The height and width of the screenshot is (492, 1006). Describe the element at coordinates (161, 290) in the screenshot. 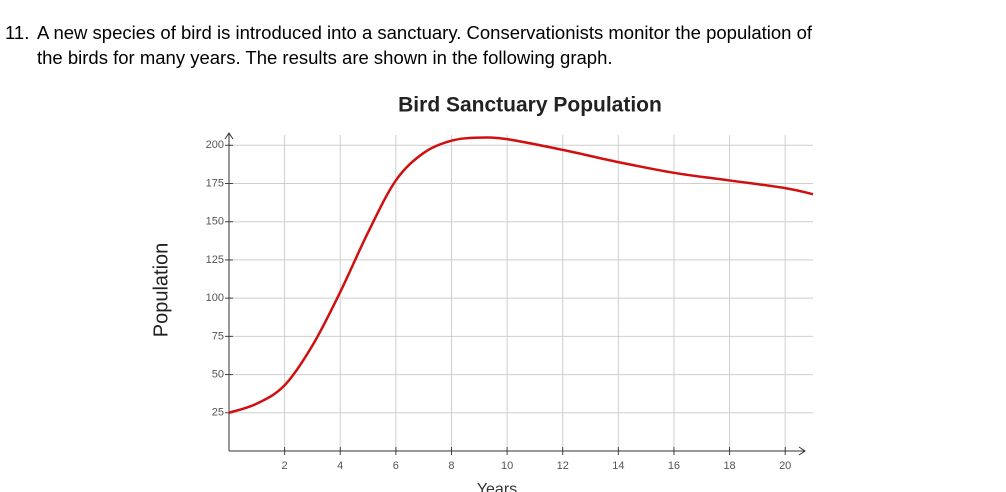

I see `y-axis-label: Population` at that location.